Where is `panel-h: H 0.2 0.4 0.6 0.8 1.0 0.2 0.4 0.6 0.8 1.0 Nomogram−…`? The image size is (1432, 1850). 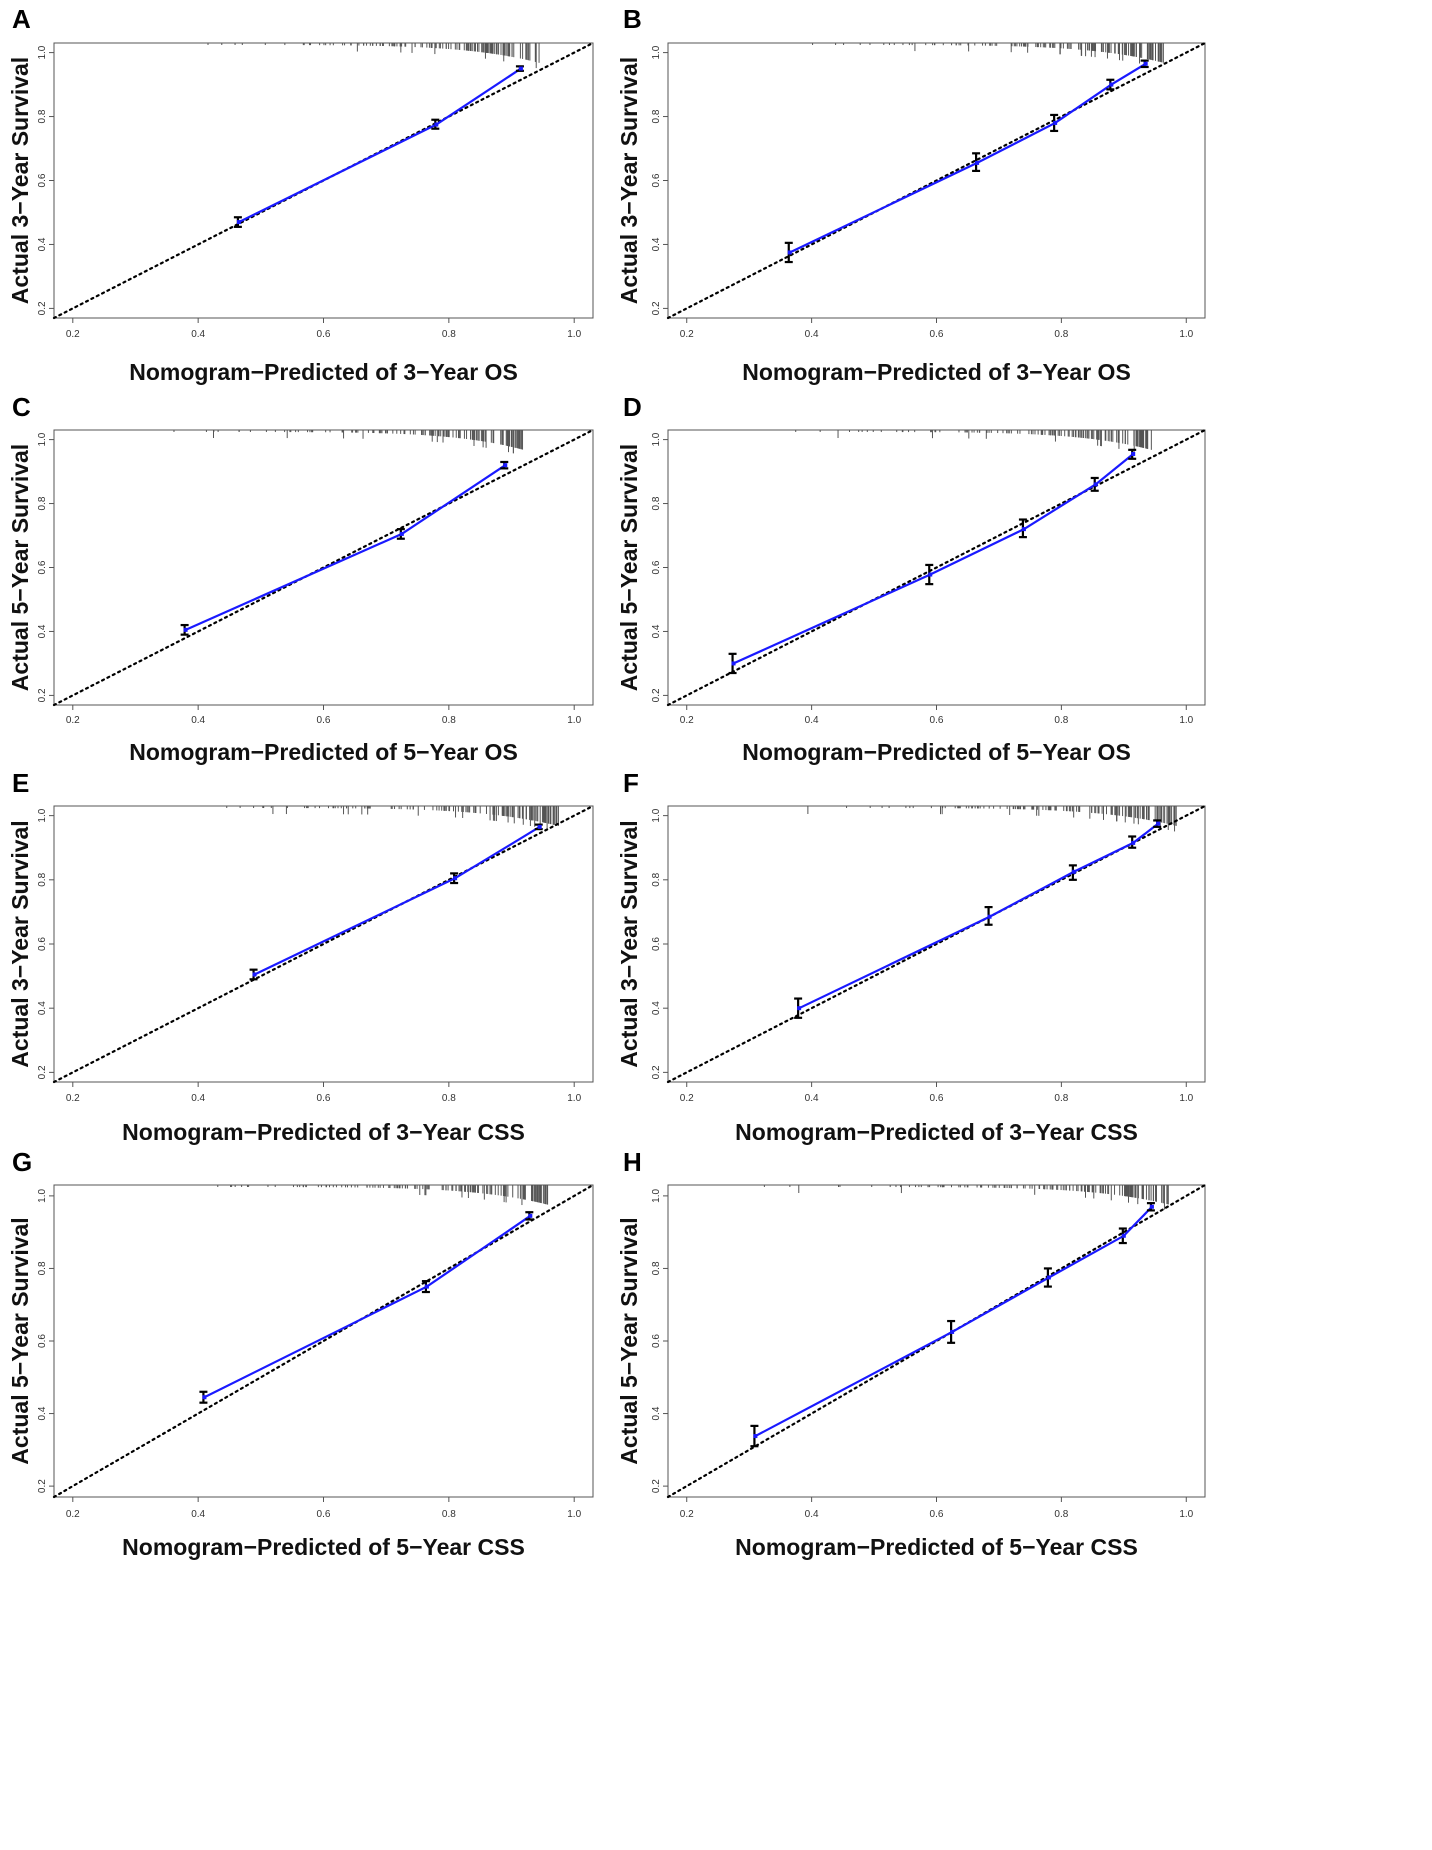 panel-h: H 0.2 0.4 0.6 0.8 1.0 0.2 0.4 0.6 0.8 1.0 Nomogram−… is located at coordinates (911, 1353).